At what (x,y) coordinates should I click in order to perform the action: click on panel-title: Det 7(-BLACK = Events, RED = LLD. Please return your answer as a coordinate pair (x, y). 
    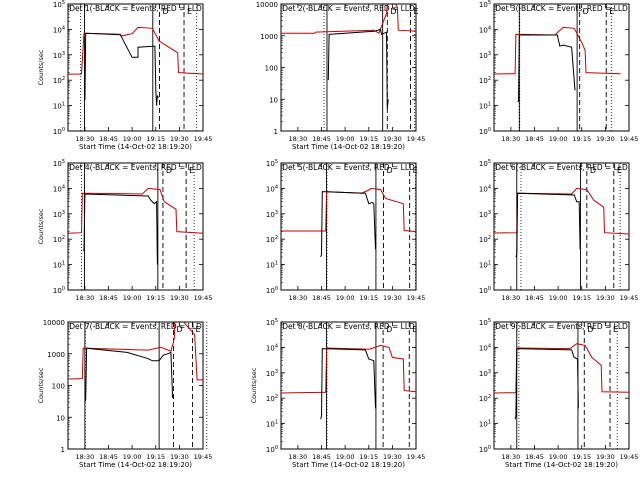
    Looking at the image, I should click on (135, 326).